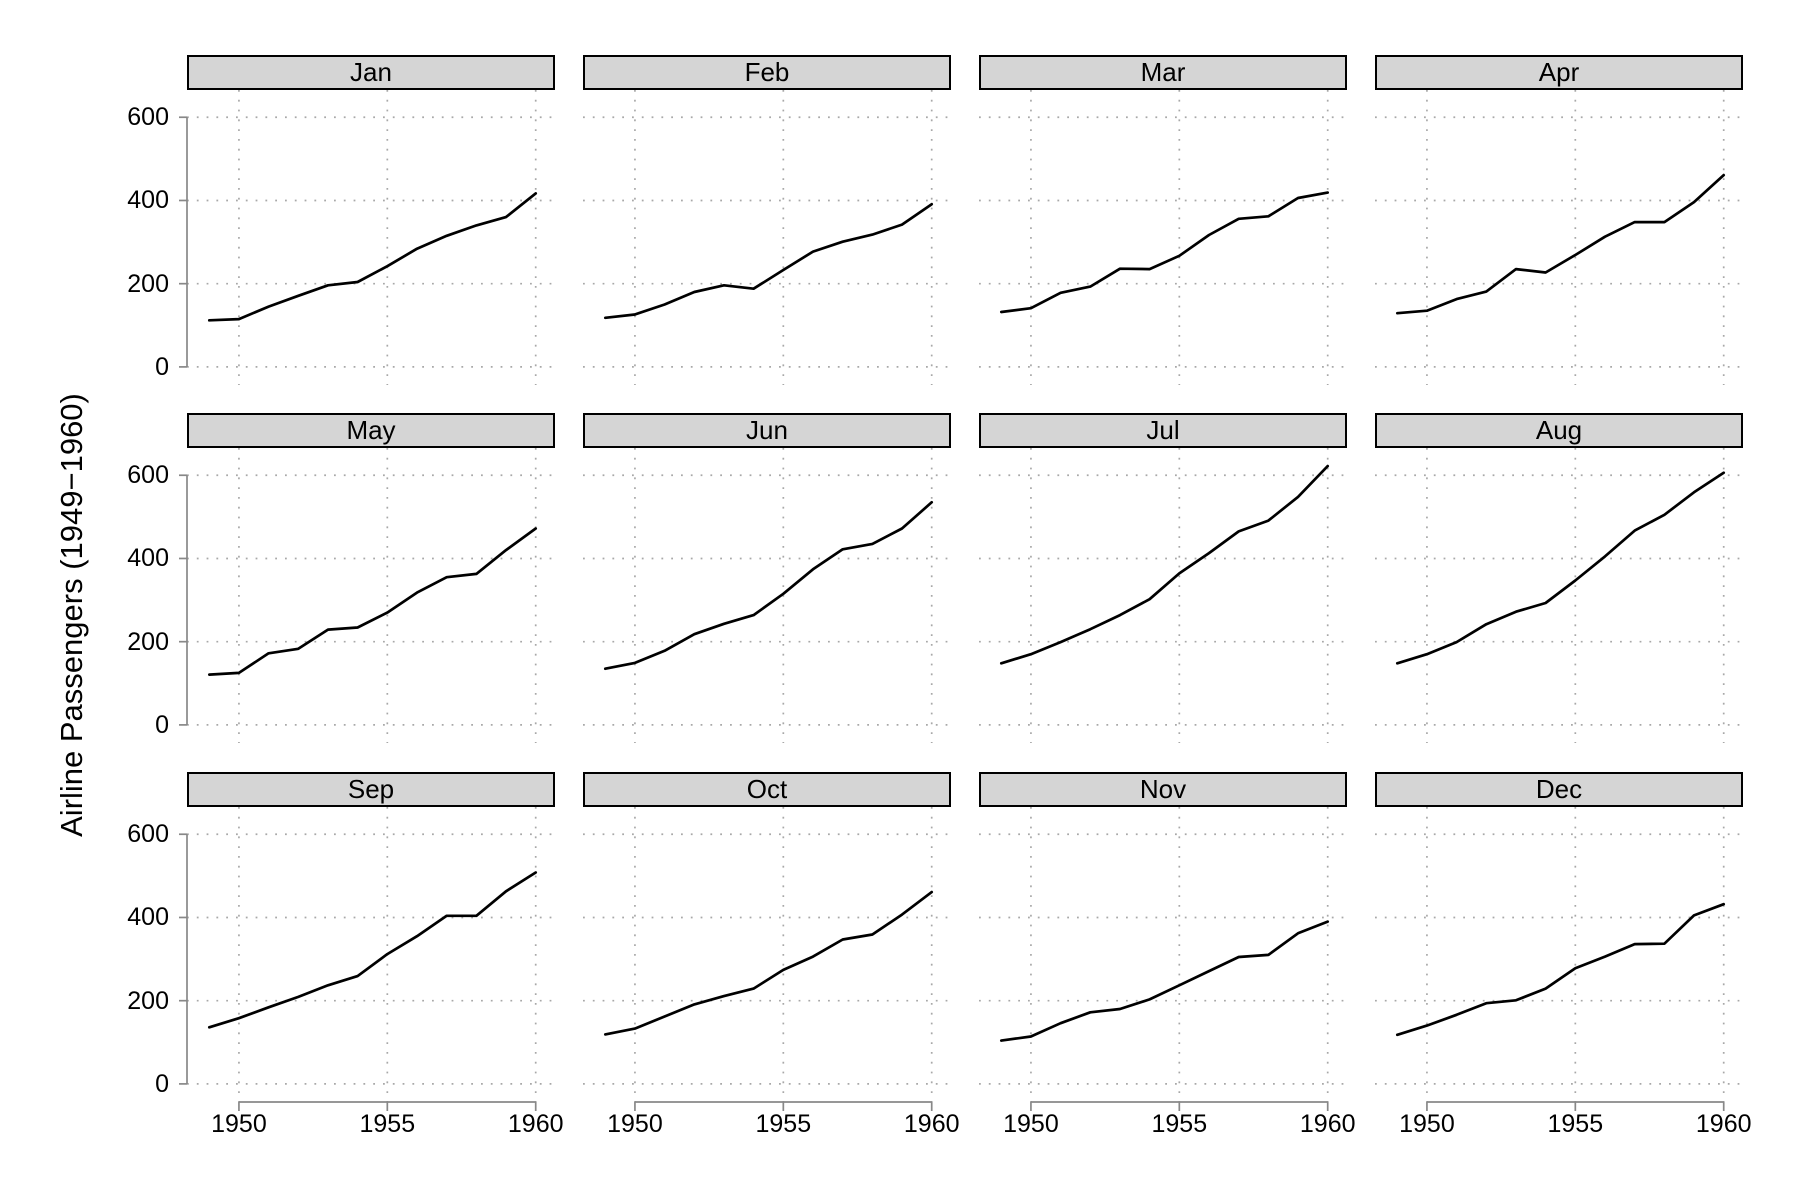 This screenshot has width=1800, height=1200. I want to click on strip-Feb: Feb, so click(767, 72).